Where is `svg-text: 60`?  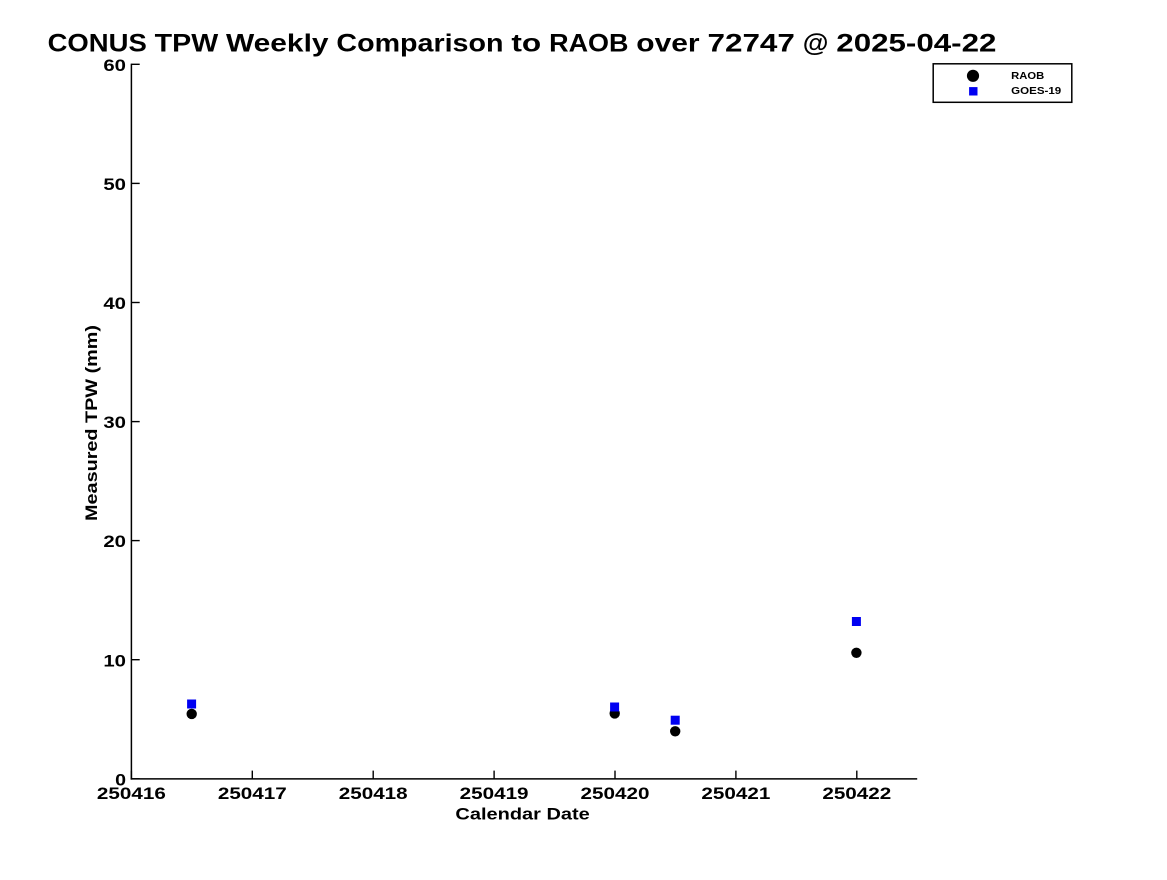
svg-text: 60 is located at coordinates (114, 65).